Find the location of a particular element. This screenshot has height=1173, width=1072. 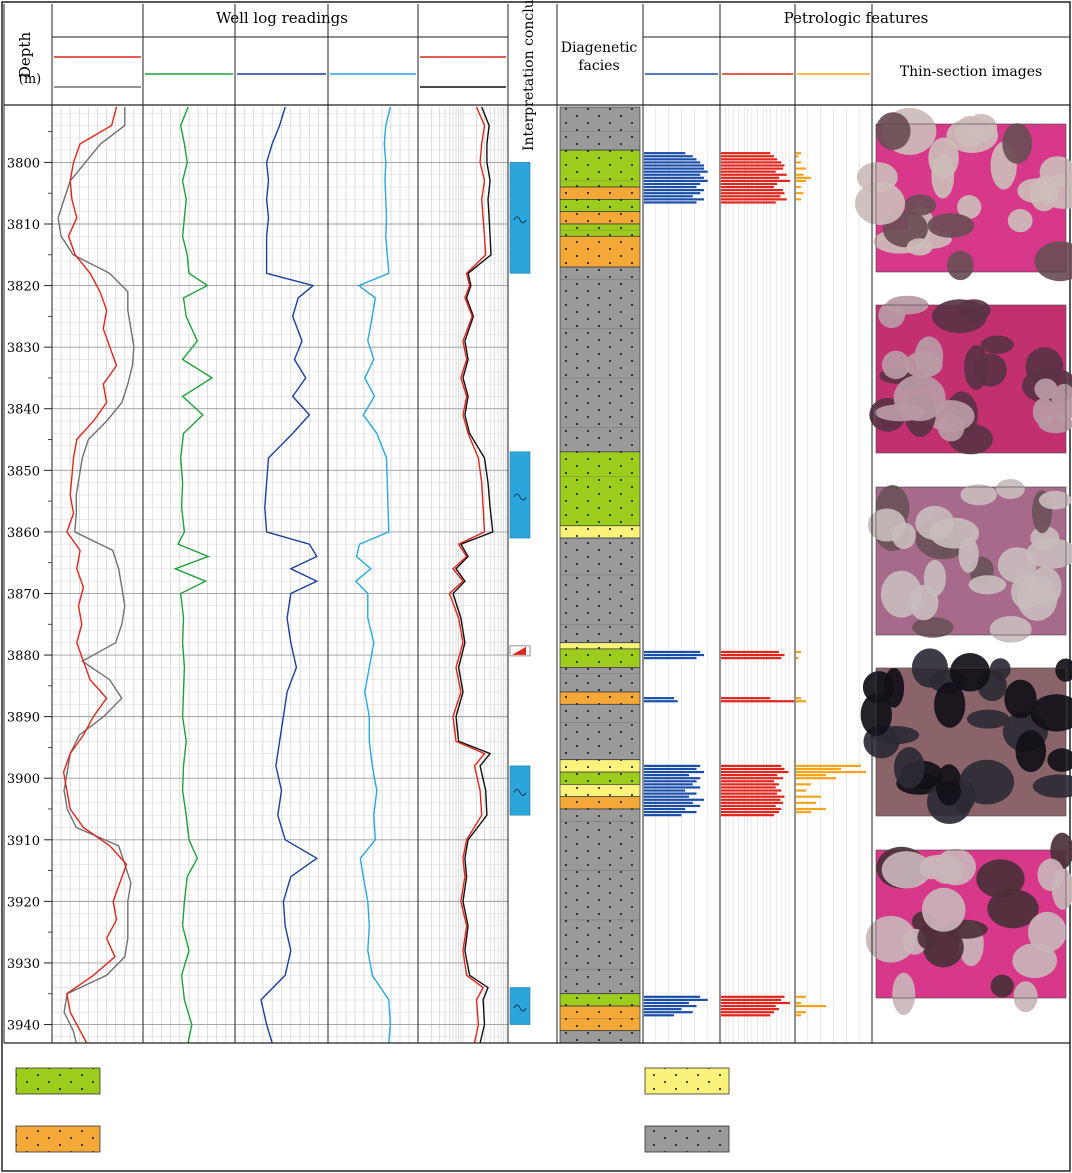

depth-tick-label: 3910 is located at coordinates (23, 841).